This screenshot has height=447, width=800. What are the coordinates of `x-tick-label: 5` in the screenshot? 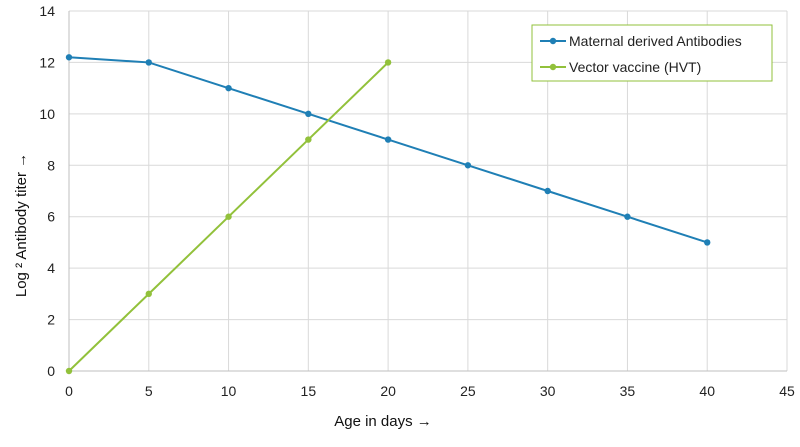 It's located at (149, 391).